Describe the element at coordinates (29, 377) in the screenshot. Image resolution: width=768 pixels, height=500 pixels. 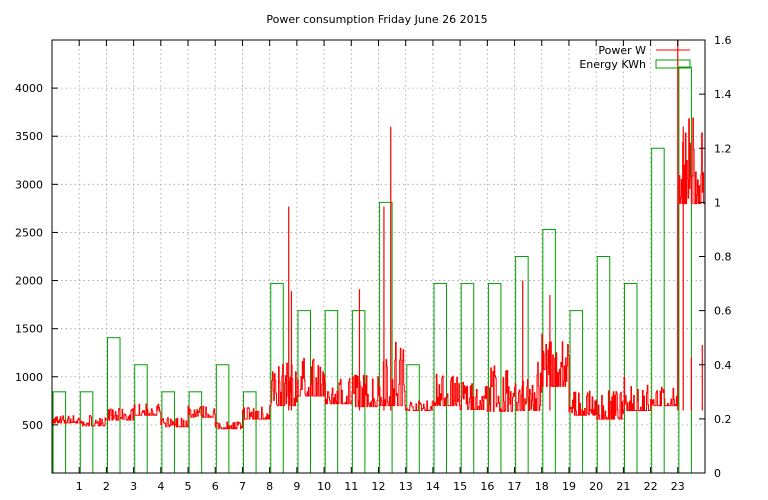
I see `y-tick-label: 1000` at that location.